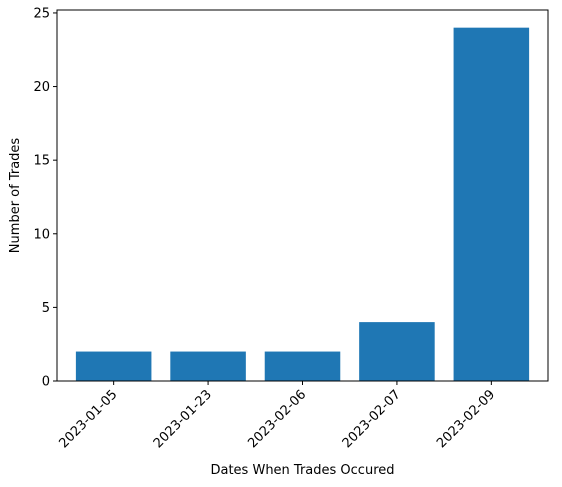 This screenshot has height=487, width=562. I want to click on x-axis-label: Dates When Trades Occured, so click(302, 470).